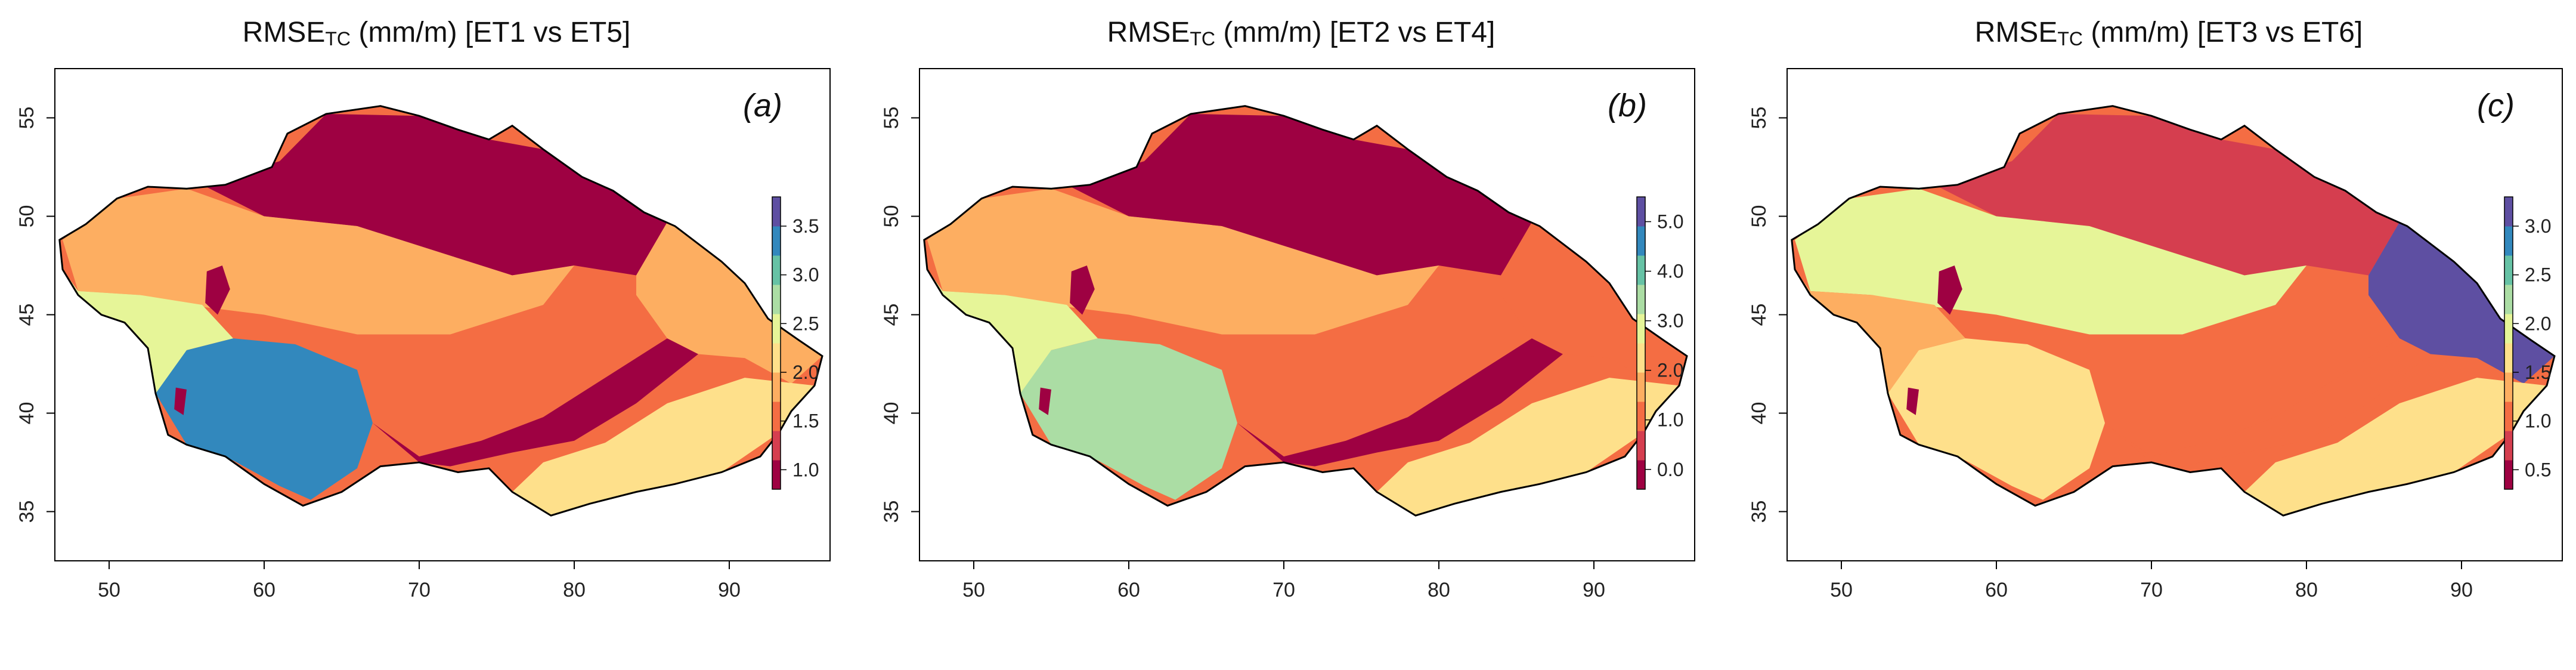  I want to click on colorbar-tick-label: 0.0, so click(1670, 469).